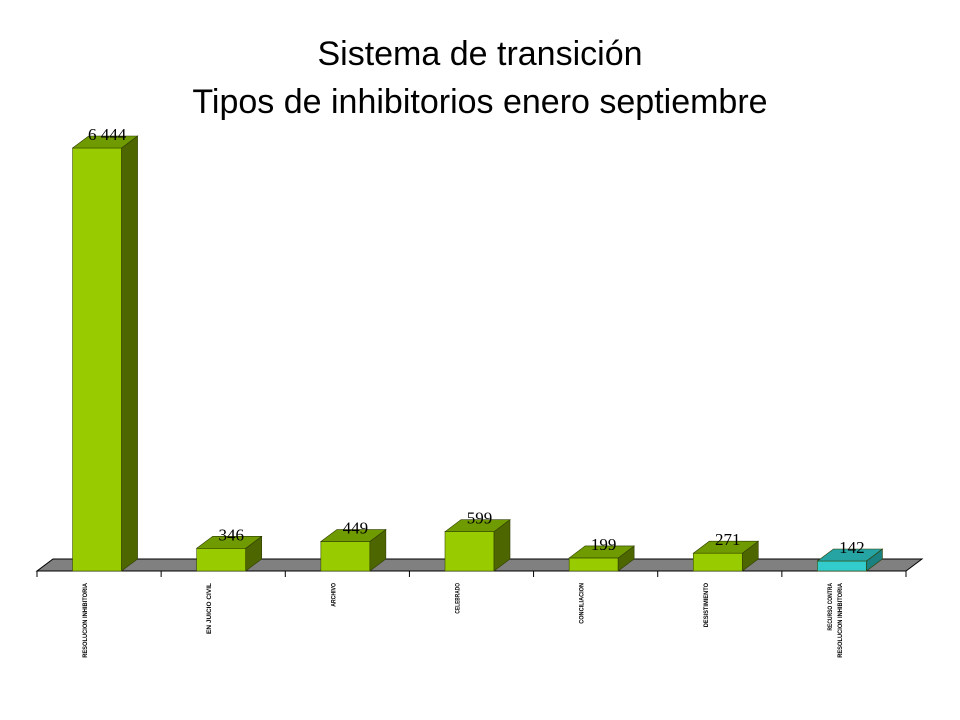 The image size is (960, 720). I want to click on data-label: 199, so click(604, 544).